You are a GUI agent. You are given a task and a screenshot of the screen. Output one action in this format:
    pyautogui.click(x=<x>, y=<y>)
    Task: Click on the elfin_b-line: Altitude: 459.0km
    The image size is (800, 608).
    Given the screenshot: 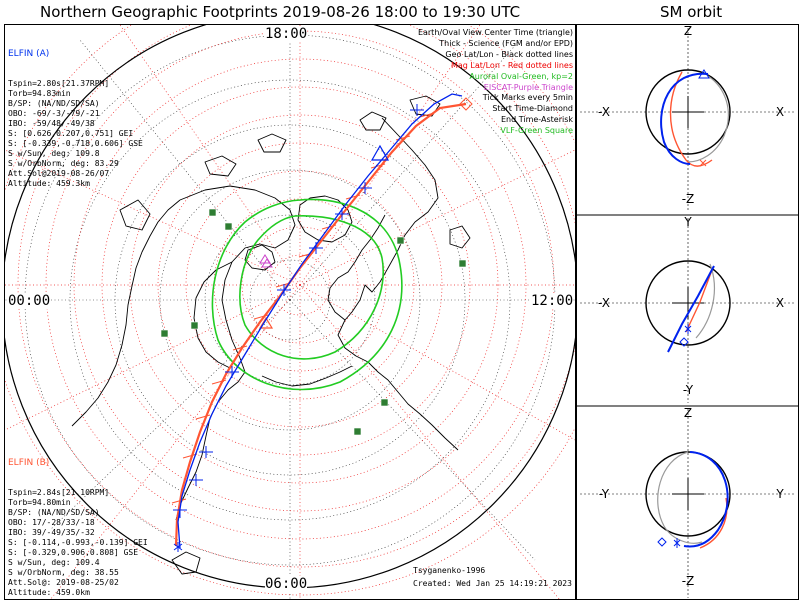 What is the action you would take?
    pyautogui.click(x=49, y=592)
    